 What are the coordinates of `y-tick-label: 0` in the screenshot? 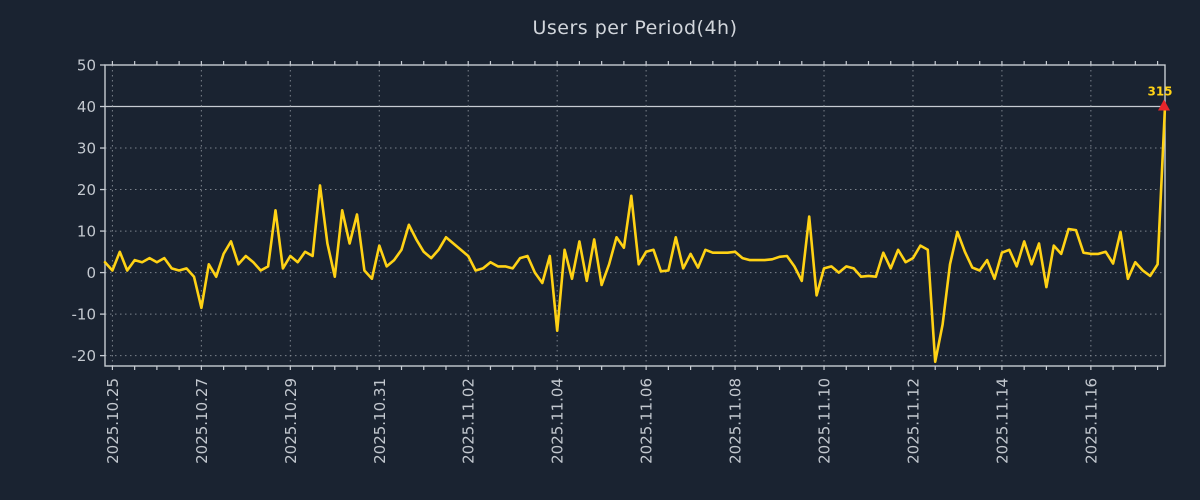 It's located at (91, 273).